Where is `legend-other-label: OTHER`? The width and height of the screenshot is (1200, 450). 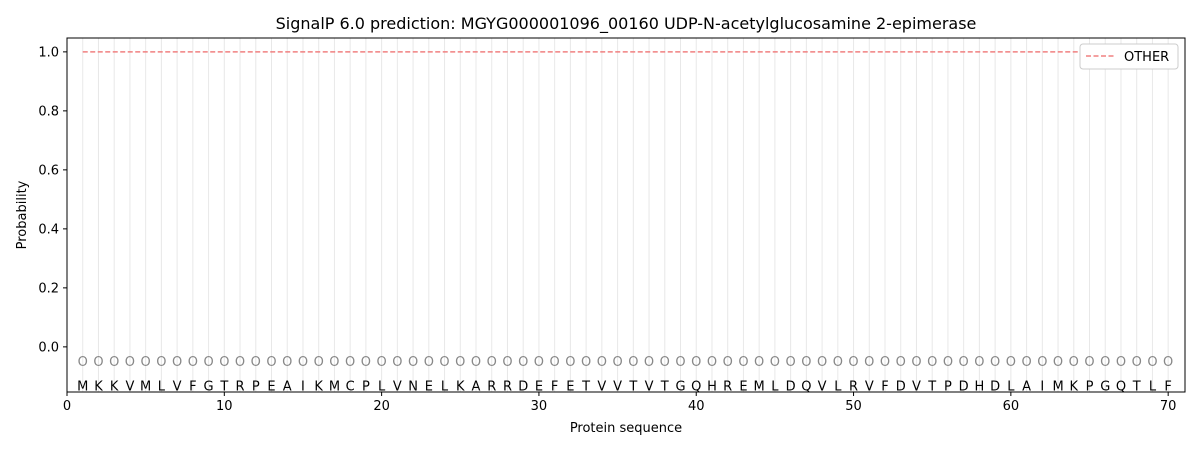 legend-other-label: OTHER is located at coordinates (1146, 57).